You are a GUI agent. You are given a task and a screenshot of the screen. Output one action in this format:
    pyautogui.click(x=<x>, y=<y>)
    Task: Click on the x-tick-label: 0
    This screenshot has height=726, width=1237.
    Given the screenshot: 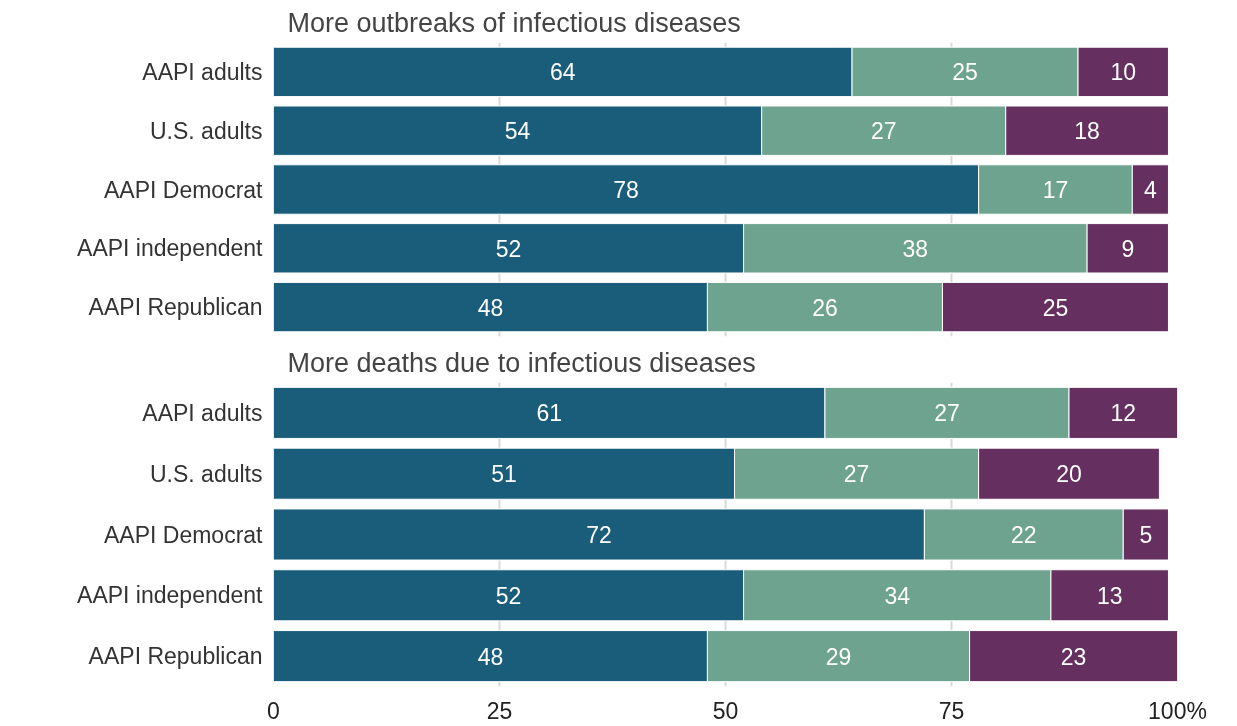 What is the action you would take?
    pyautogui.click(x=273, y=710)
    